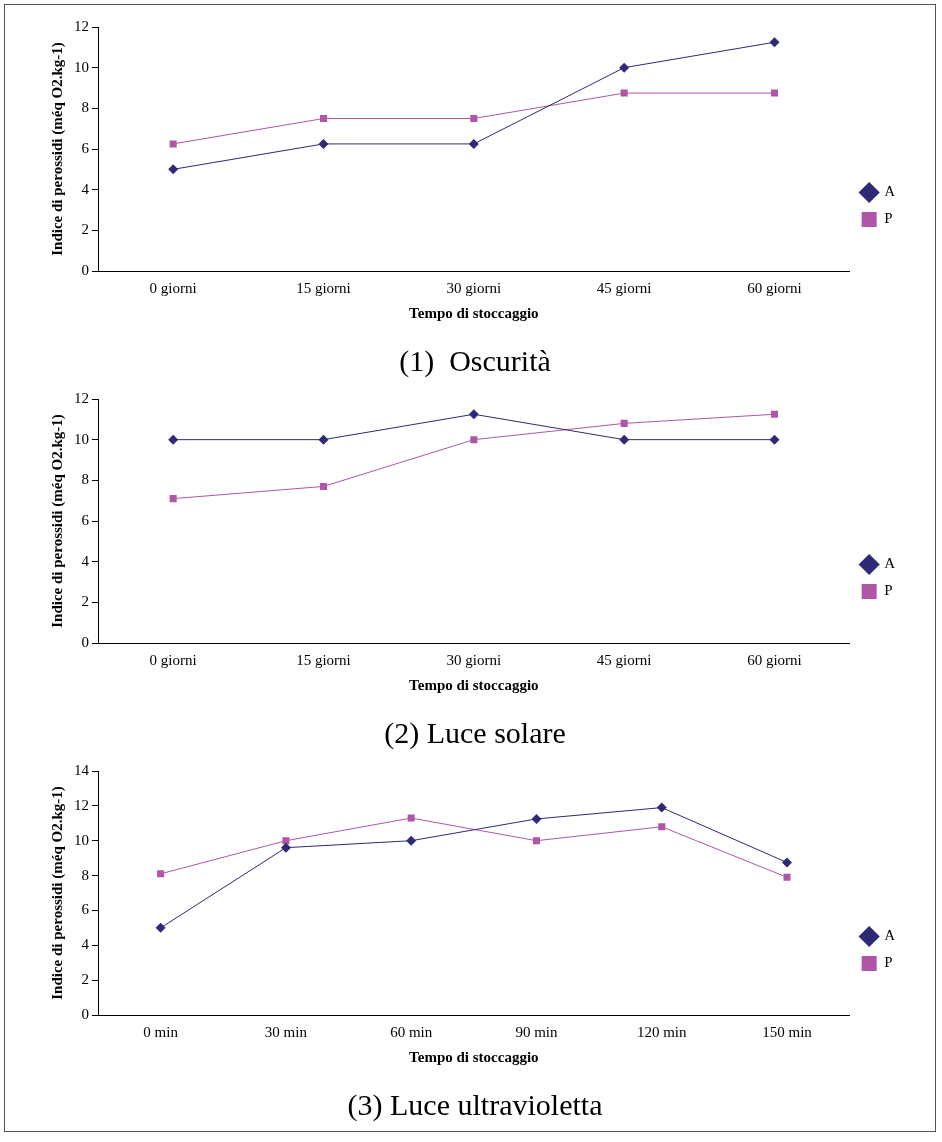 The height and width of the screenshot is (1142, 942). I want to click on x-tick-label: 0 min, so click(161, 1031).